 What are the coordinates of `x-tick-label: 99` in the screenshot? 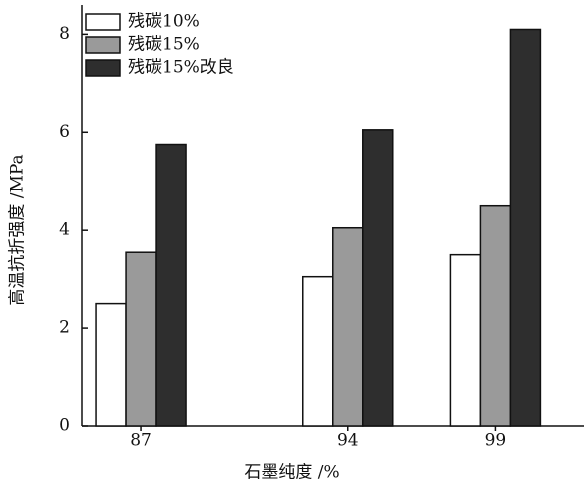 It's located at (496, 441).